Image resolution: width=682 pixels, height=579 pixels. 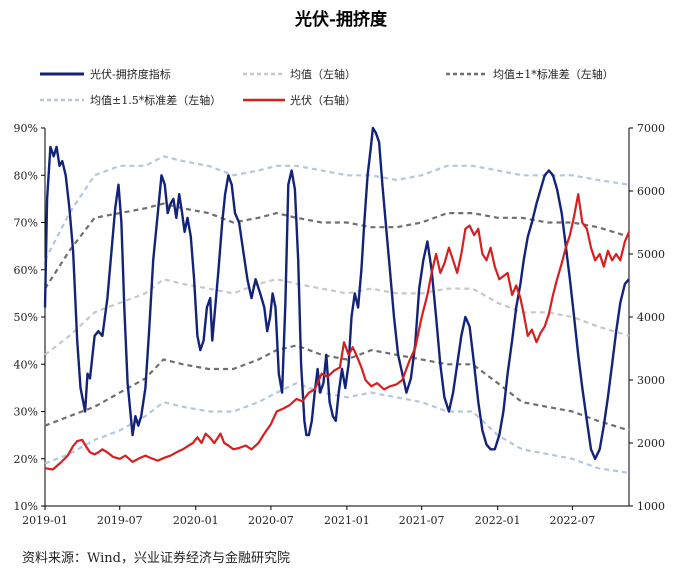 I want to click on x-tick-label: 2021-01, so click(x=347, y=520).